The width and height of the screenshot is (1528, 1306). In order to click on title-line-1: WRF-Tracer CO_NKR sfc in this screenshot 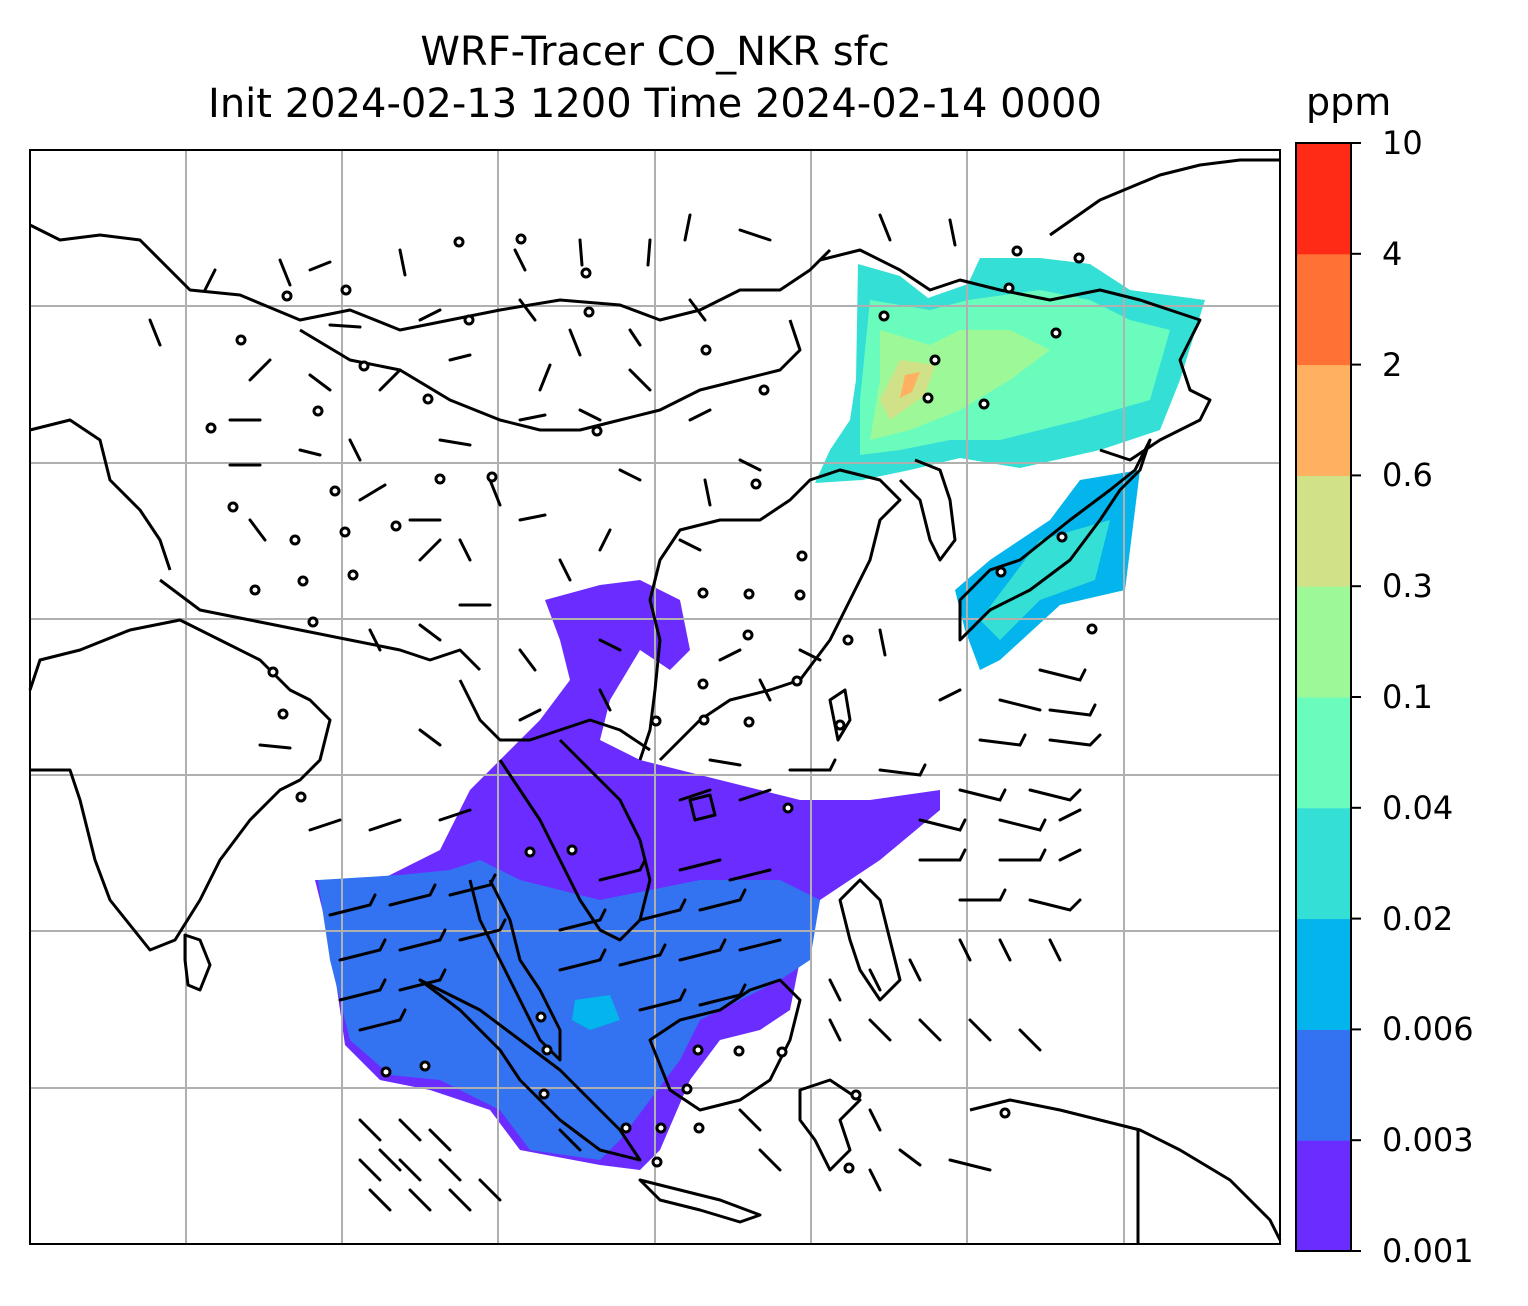, I will do `click(655, 52)`.